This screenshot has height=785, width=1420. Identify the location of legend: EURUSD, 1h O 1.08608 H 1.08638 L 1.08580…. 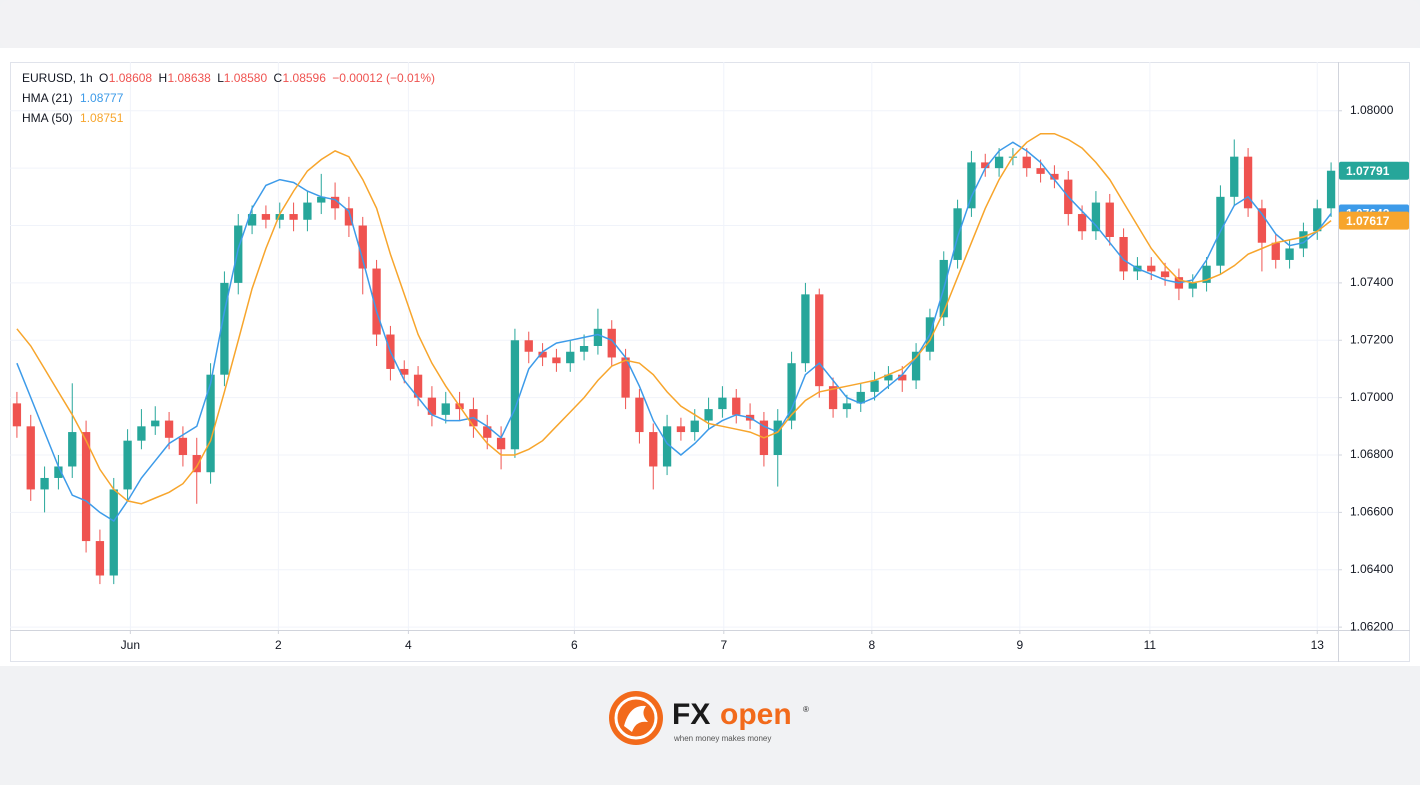
(228, 98).